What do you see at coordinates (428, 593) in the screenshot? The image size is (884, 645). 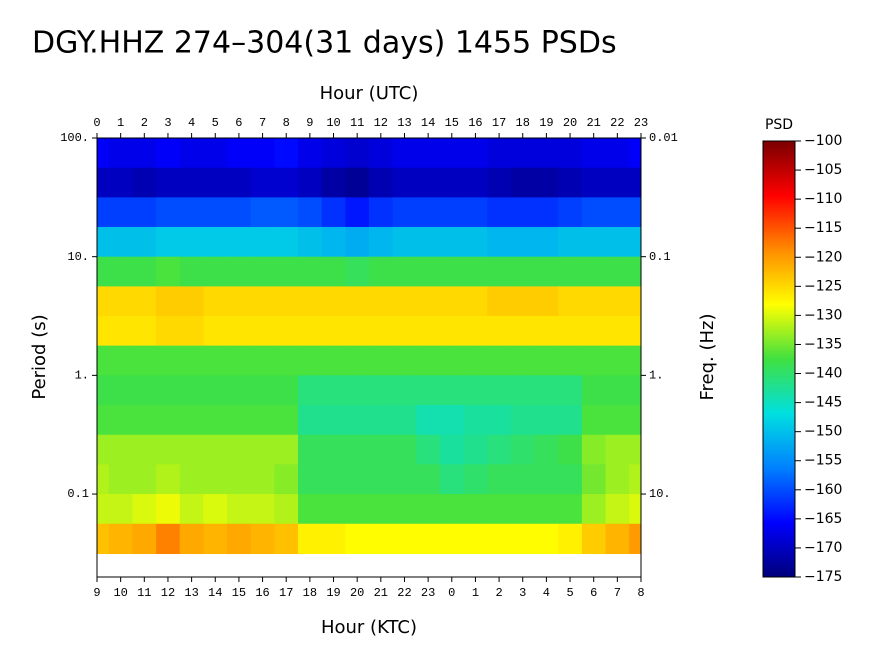 I see `x2-tick-label: 23` at bounding box center [428, 593].